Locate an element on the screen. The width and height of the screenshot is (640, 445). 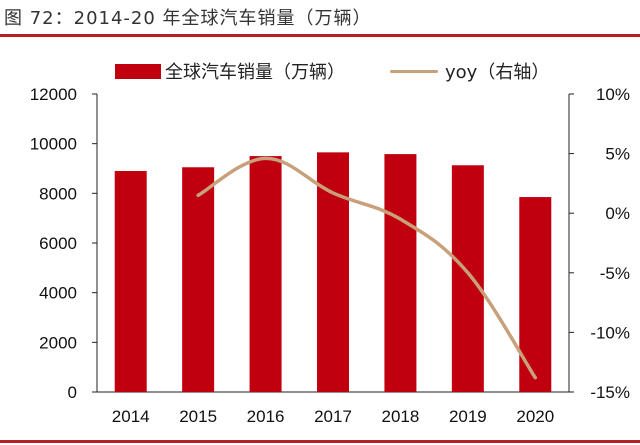
x-tick-label: 2016 is located at coordinates (266, 416).